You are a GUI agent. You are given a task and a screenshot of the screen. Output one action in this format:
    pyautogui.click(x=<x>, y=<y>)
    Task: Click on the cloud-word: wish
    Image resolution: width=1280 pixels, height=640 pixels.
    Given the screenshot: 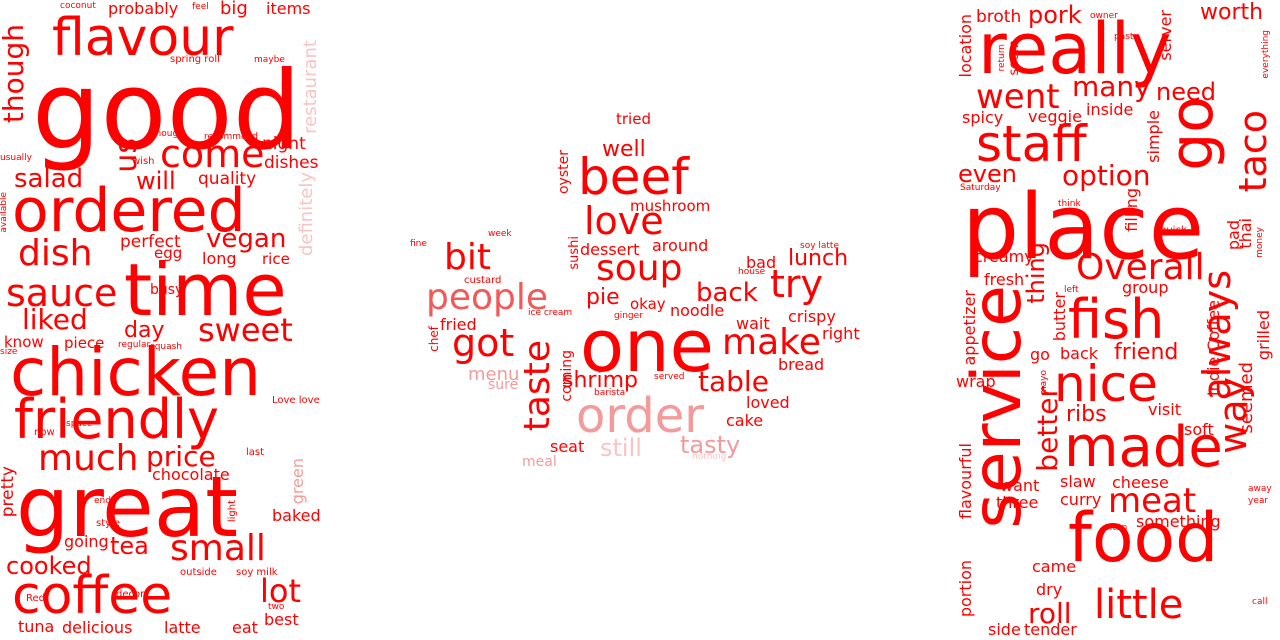 What is the action you would take?
    pyautogui.click(x=143, y=161)
    